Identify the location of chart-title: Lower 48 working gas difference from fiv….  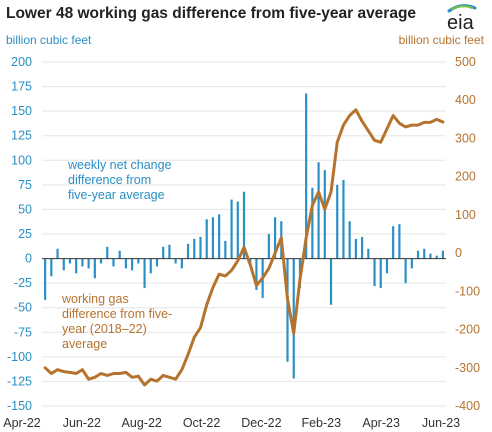
(211, 13).